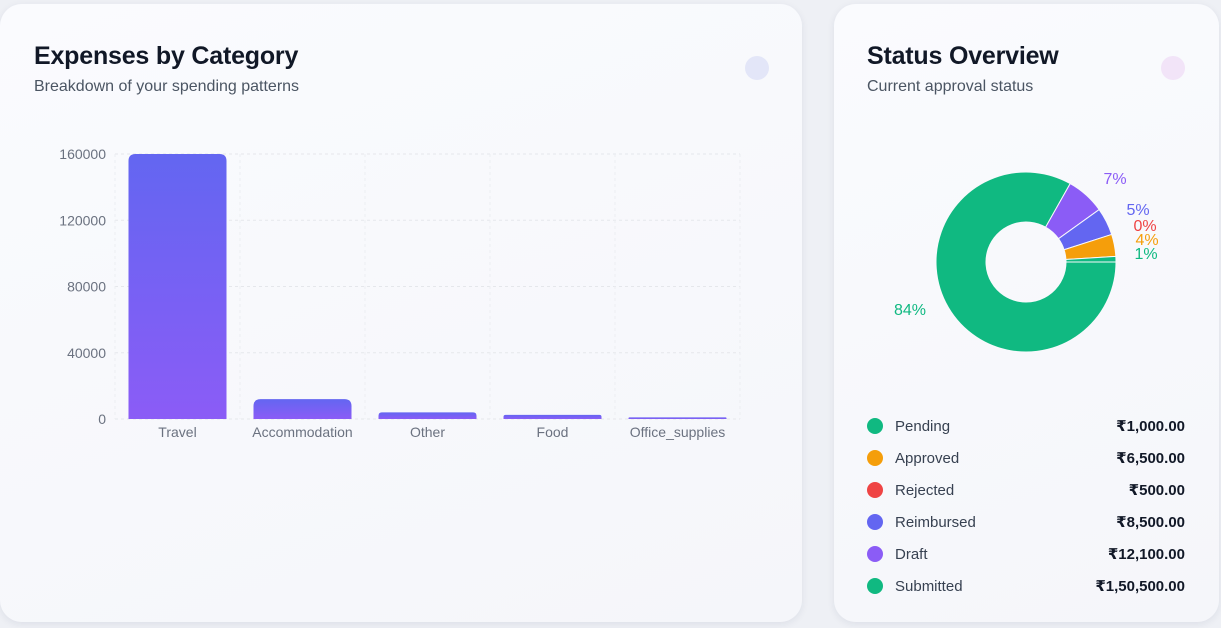 The height and width of the screenshot is (628, 1221). What do you see at coordinates (929, 586) in the screenshot?
I see `legend-label: Submitted` at bounding box center [929, 586].